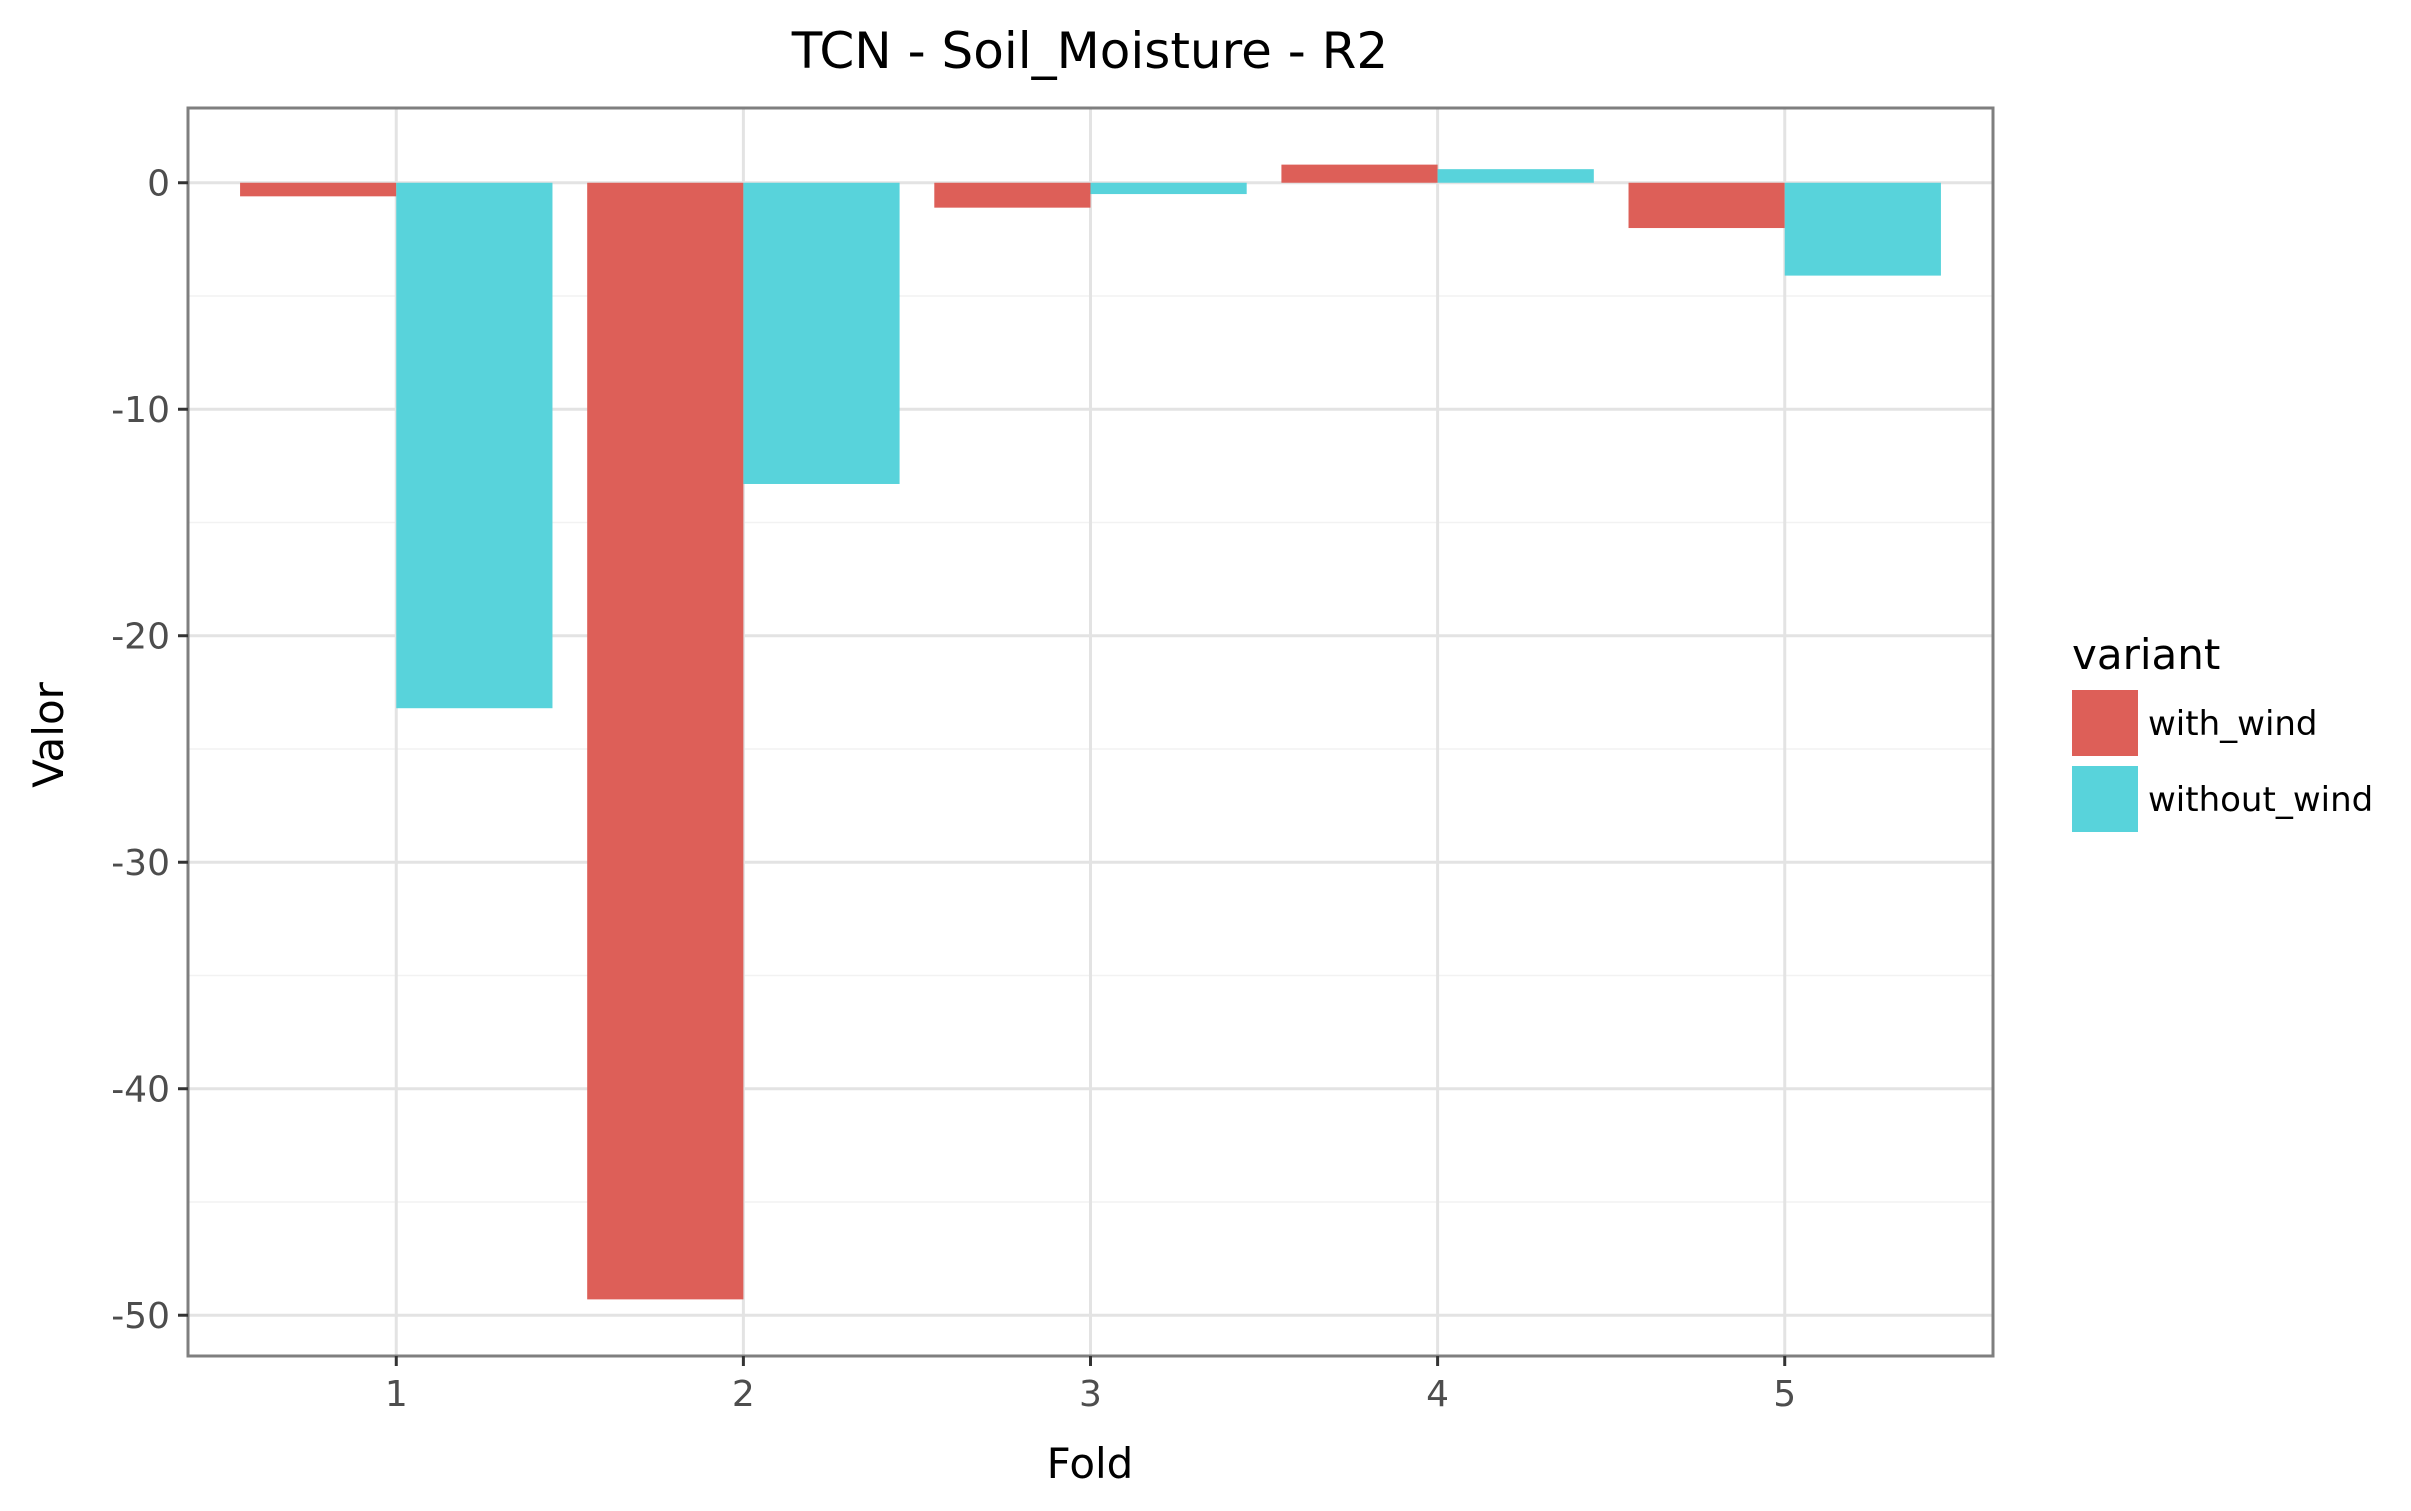  Describe the element at coordinates (2105, 799) in the screenshot. I see `legend-key-without_wind` at that location.